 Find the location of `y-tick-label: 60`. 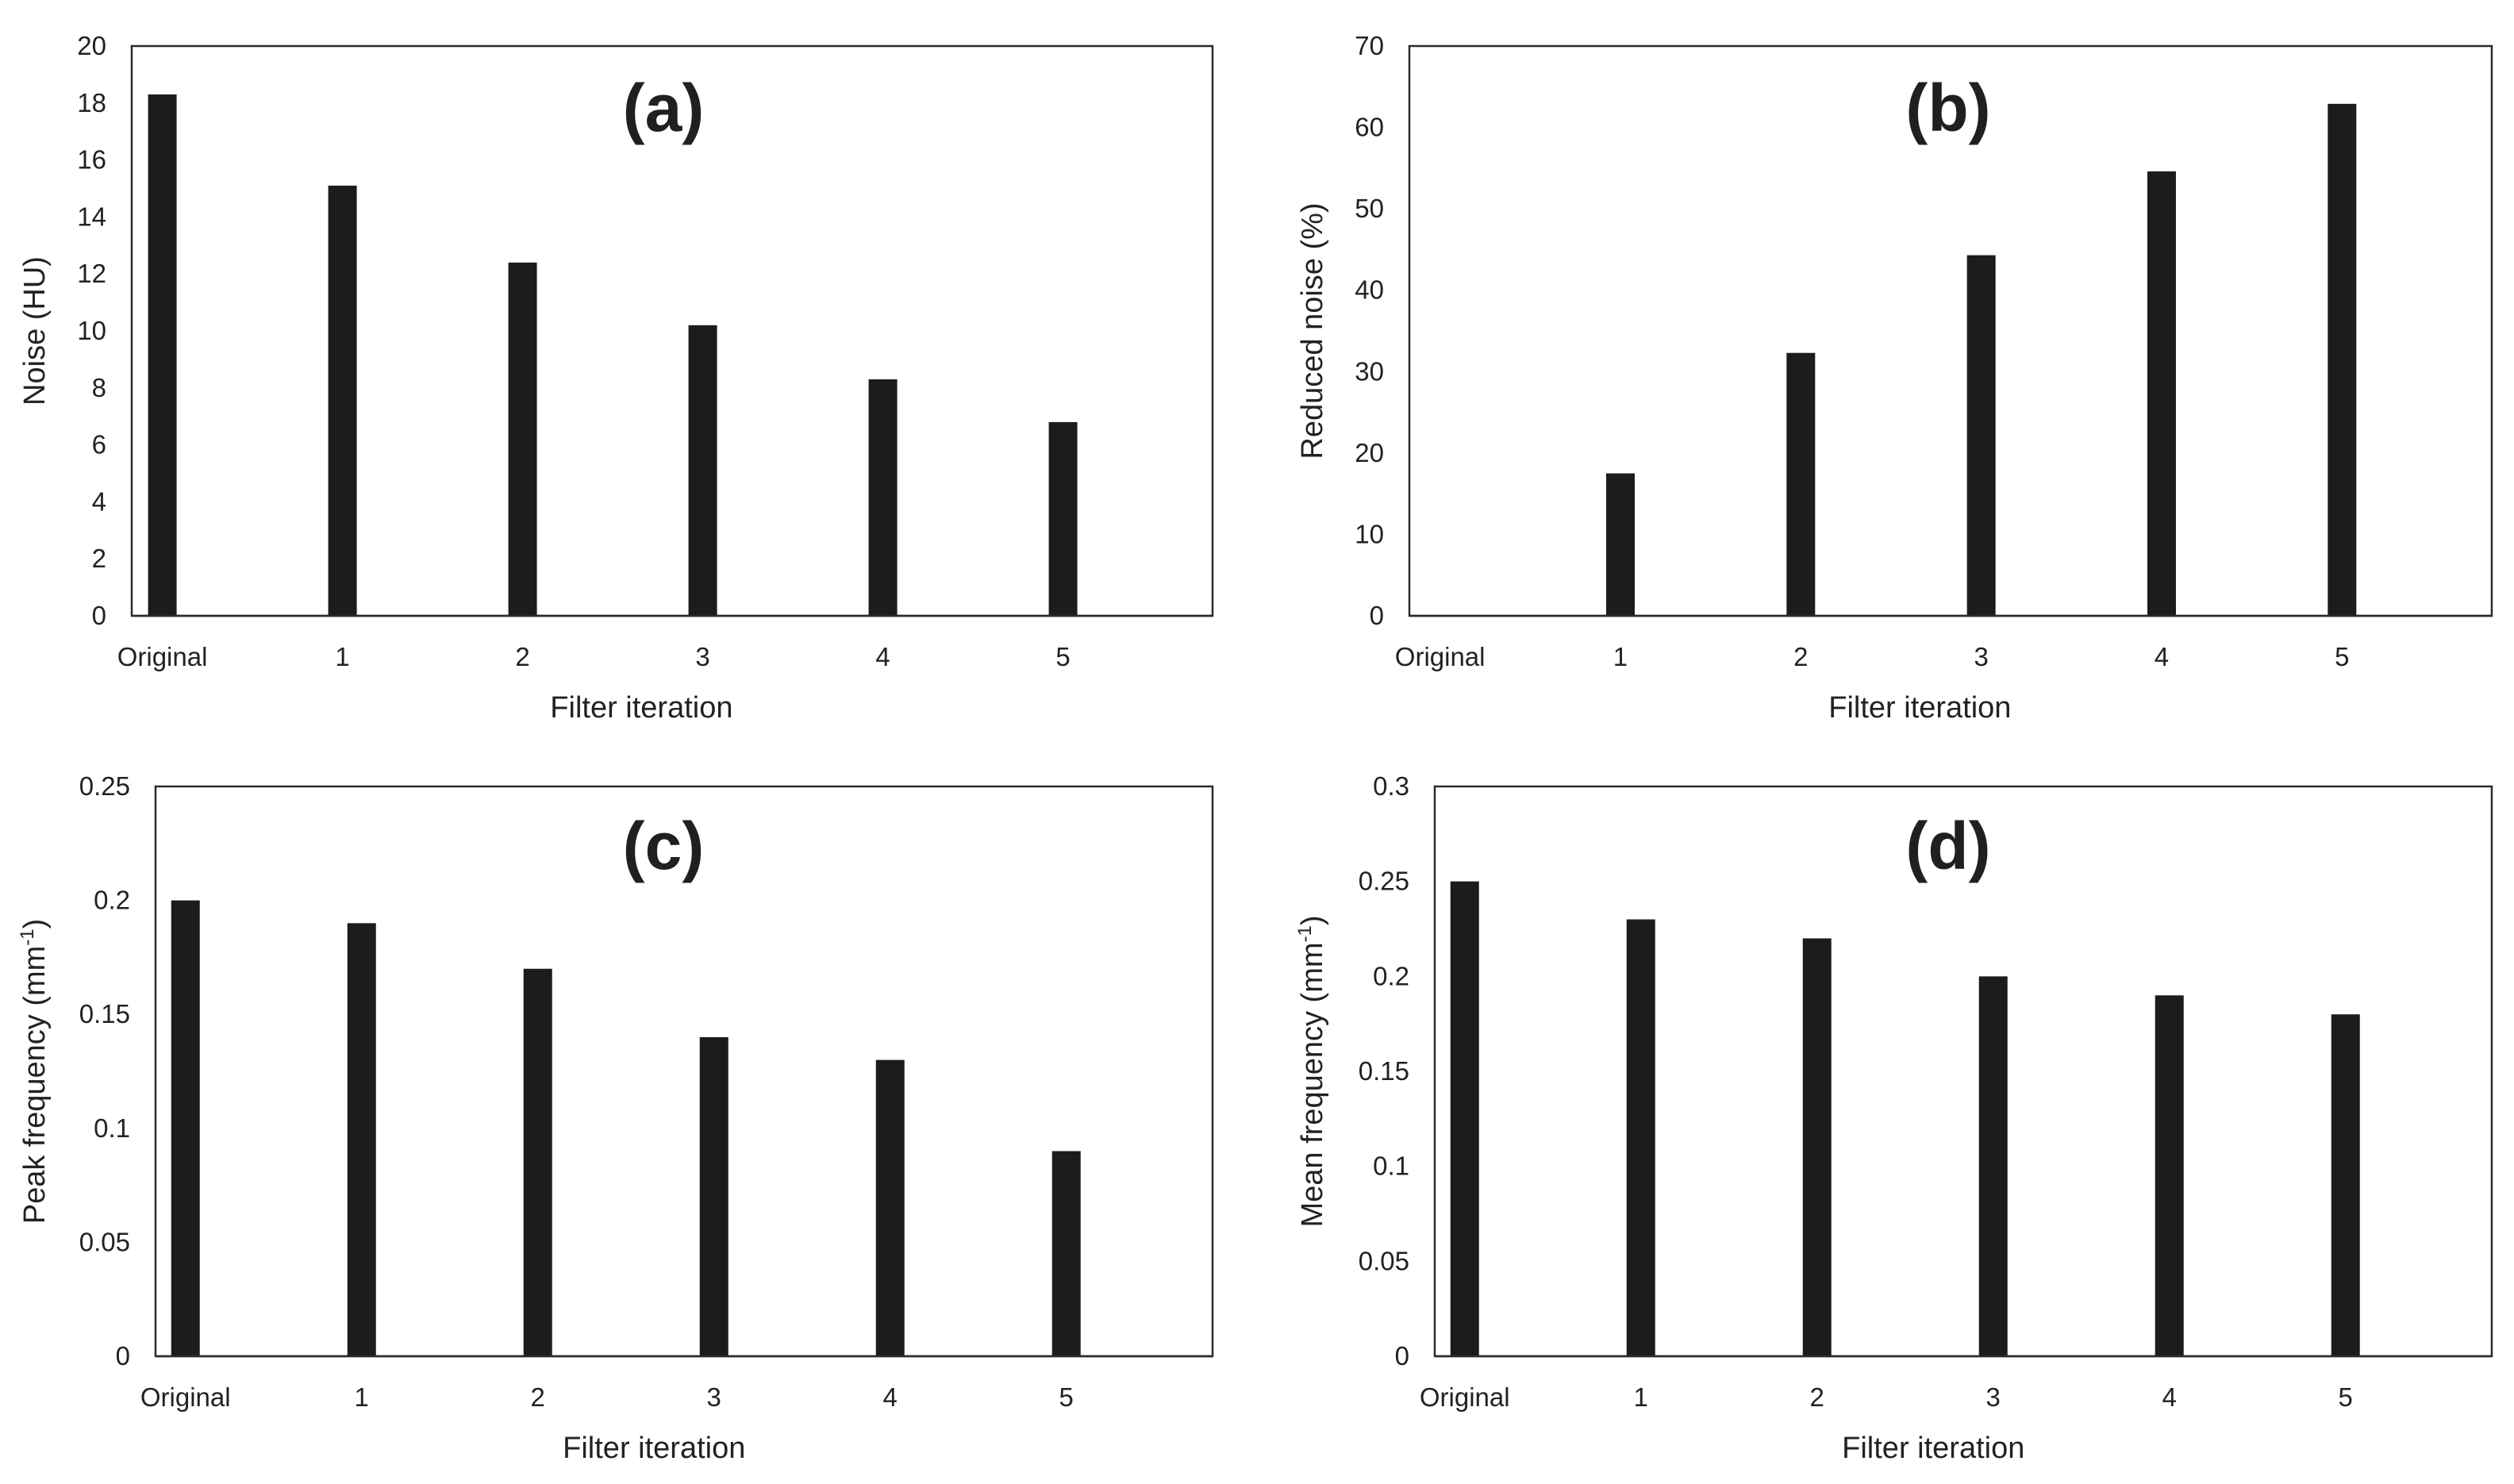

y-tick-label: 60 is located at coordinates (1369, 127).